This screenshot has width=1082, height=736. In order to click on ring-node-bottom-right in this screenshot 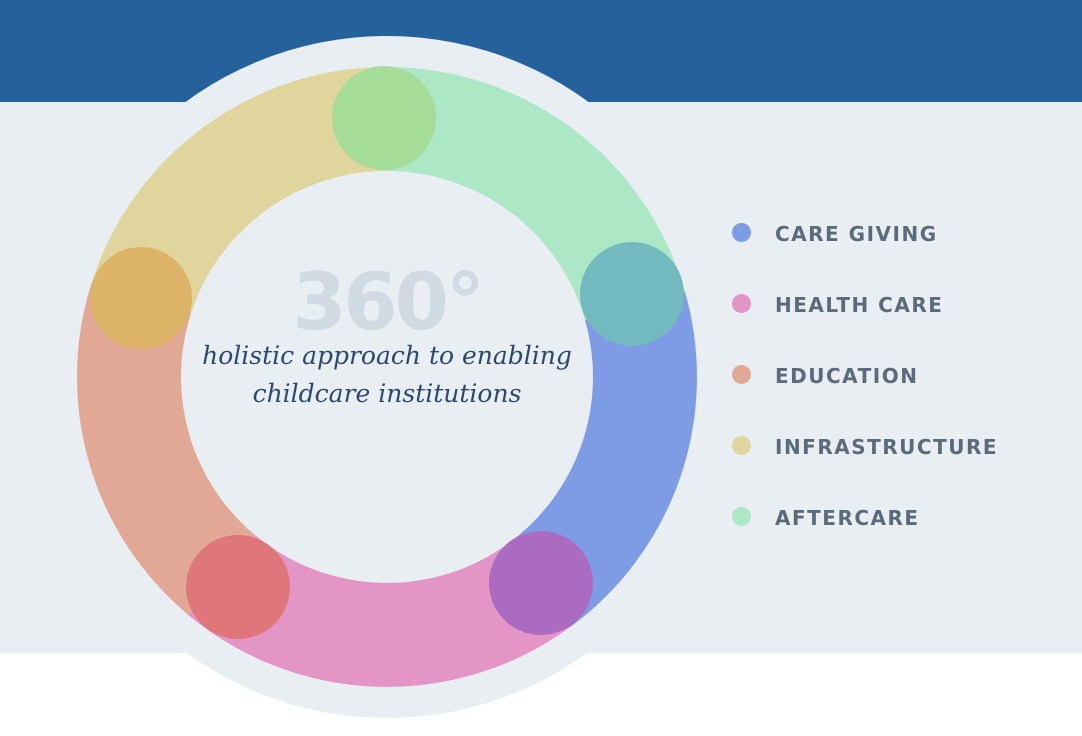, I will do `click(541, 583)`.